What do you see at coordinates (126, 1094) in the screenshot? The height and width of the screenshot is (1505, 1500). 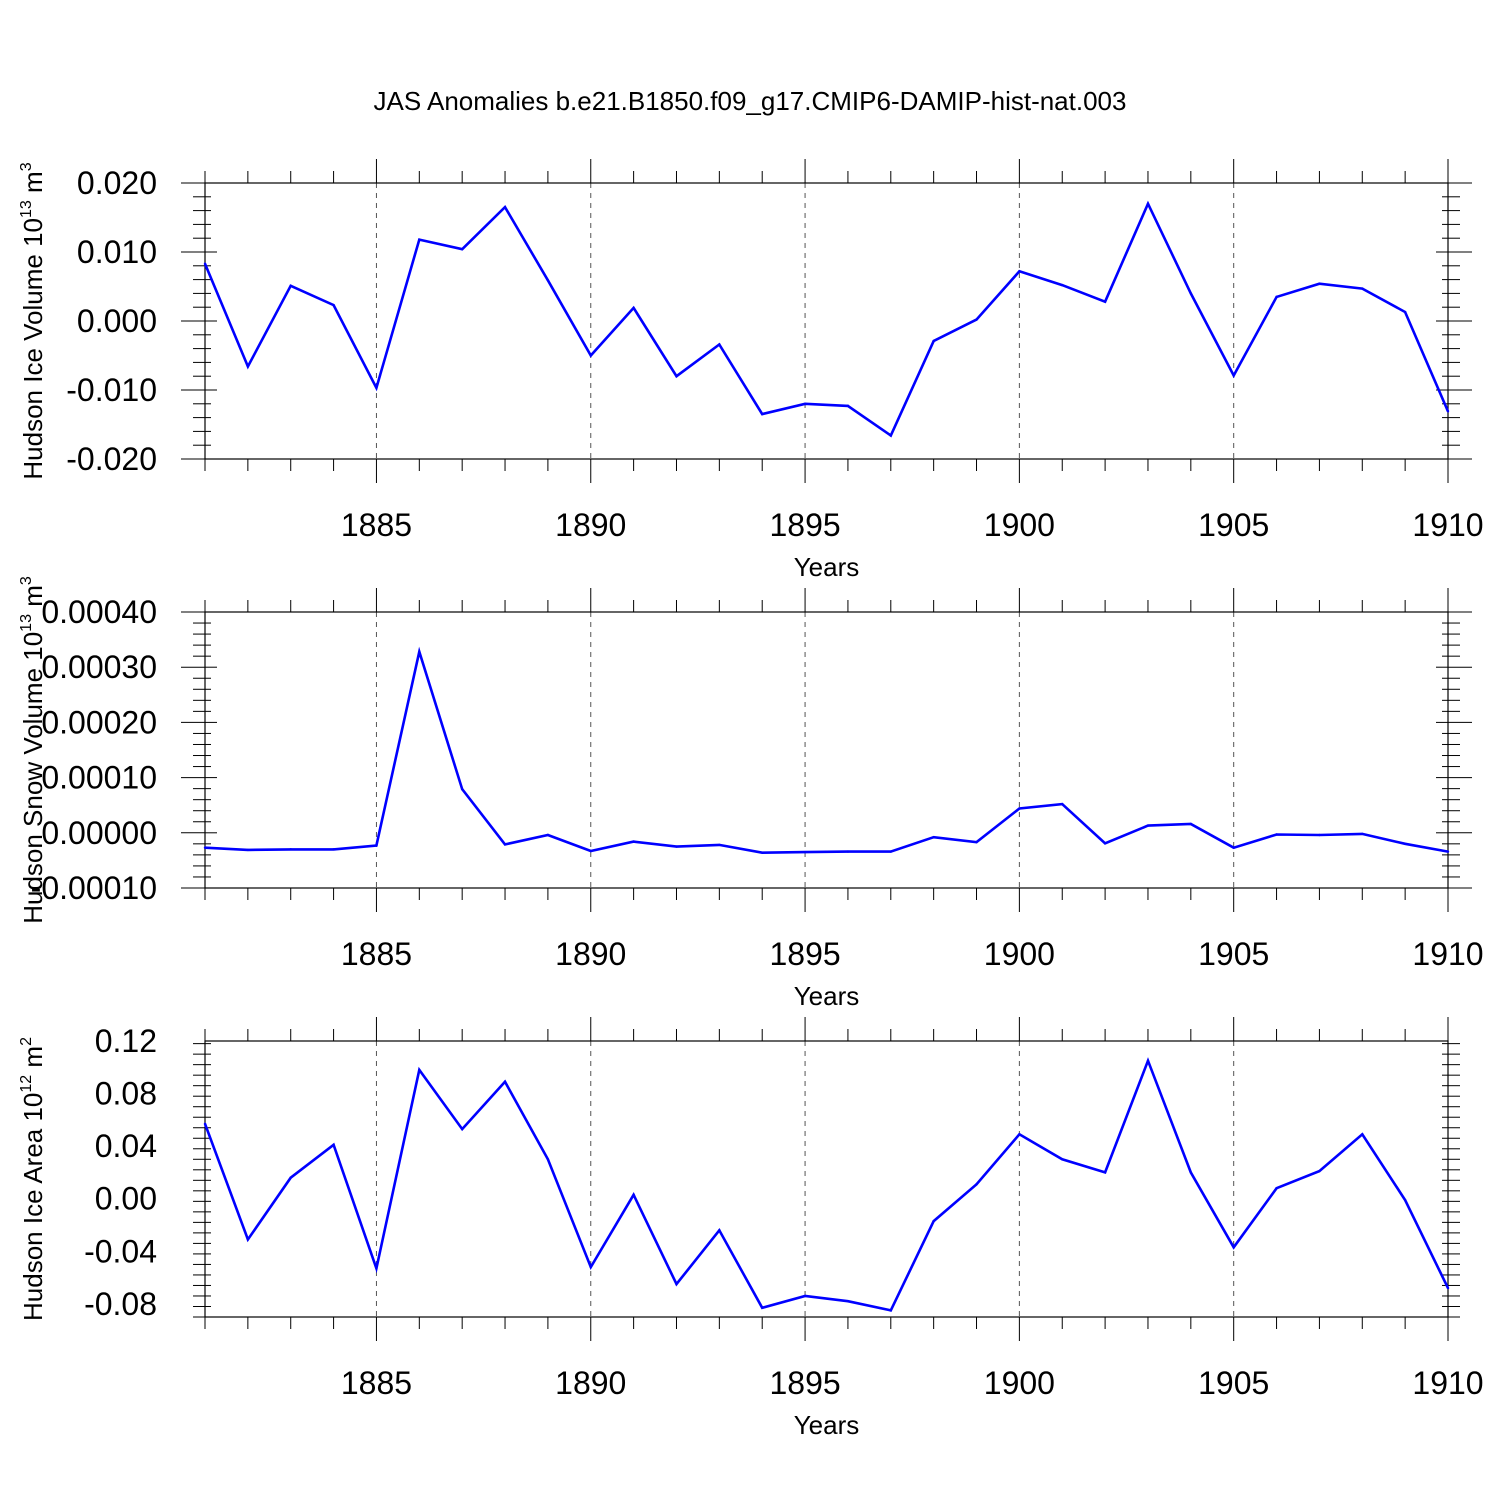 I see `y-tick-label: 0.08` at bounding box center [126, 1094].